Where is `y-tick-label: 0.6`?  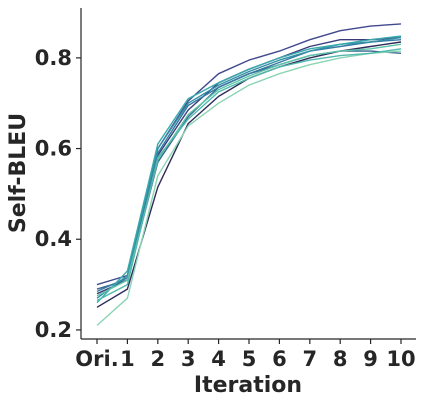 y-tick-label: 0.6 is located at coordinates (53, 149).